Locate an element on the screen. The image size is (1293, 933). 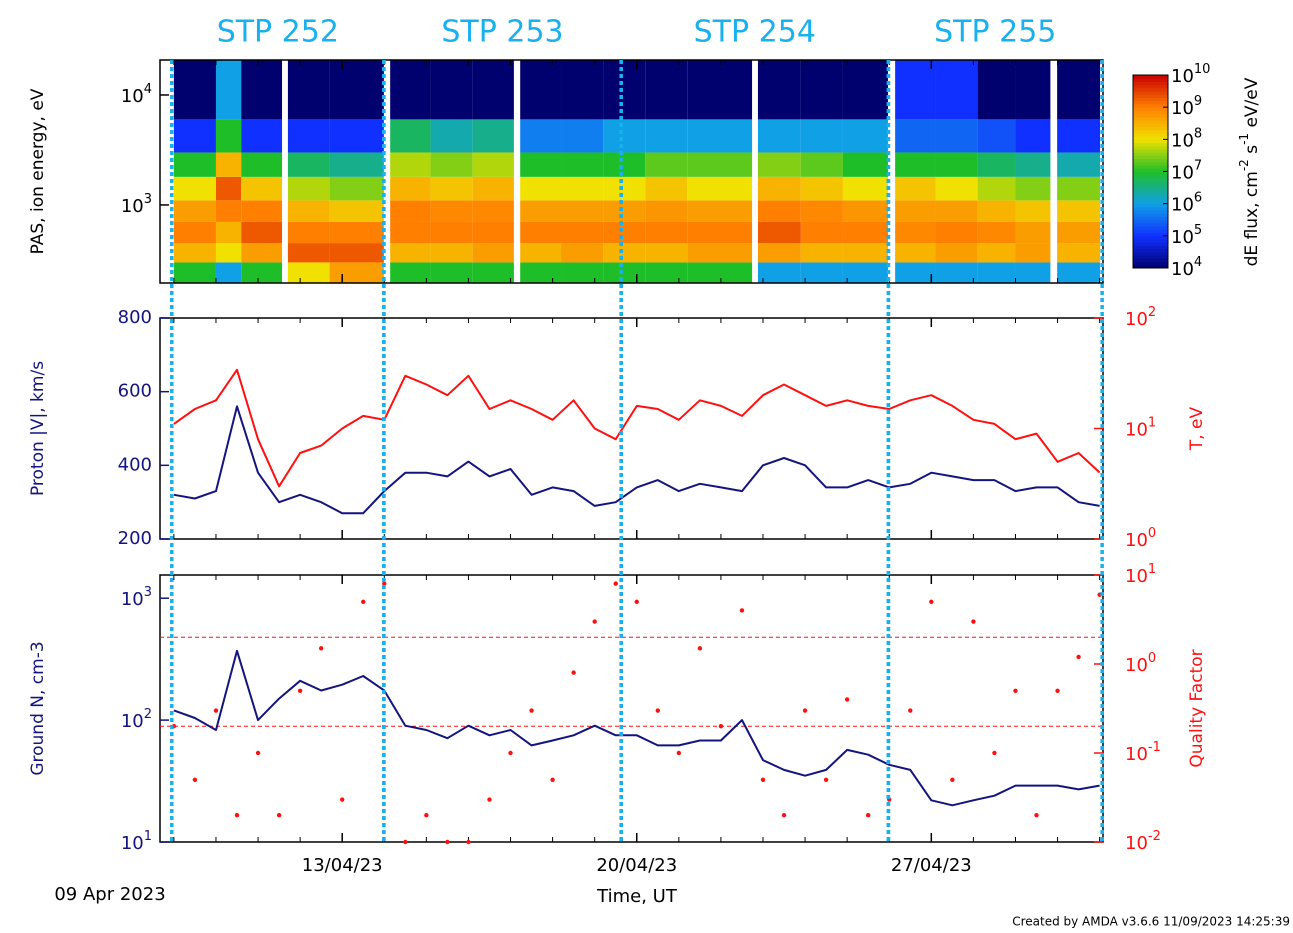
y2-axis-title: Quality Factor is located at coordinates (1197, 708).